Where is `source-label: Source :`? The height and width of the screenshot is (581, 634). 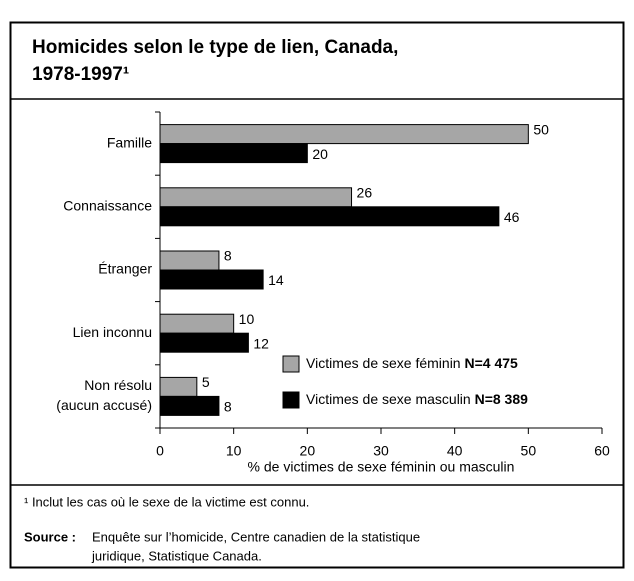
source-label: Source : is located at coordinates (50, 536).